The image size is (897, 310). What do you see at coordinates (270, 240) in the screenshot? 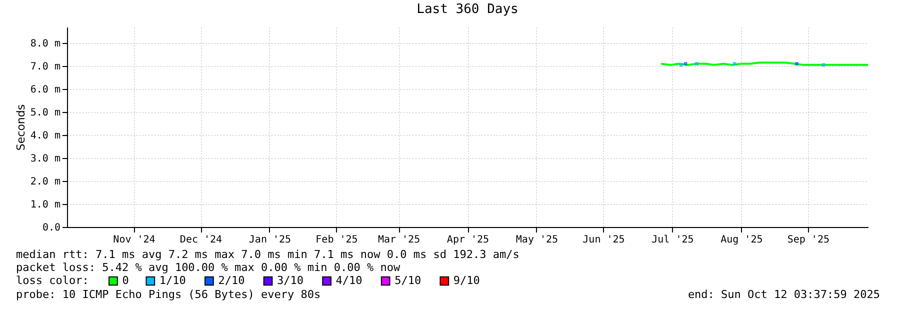
I see `x-tick-label: Jan '25` at bounding box center [270, 240].